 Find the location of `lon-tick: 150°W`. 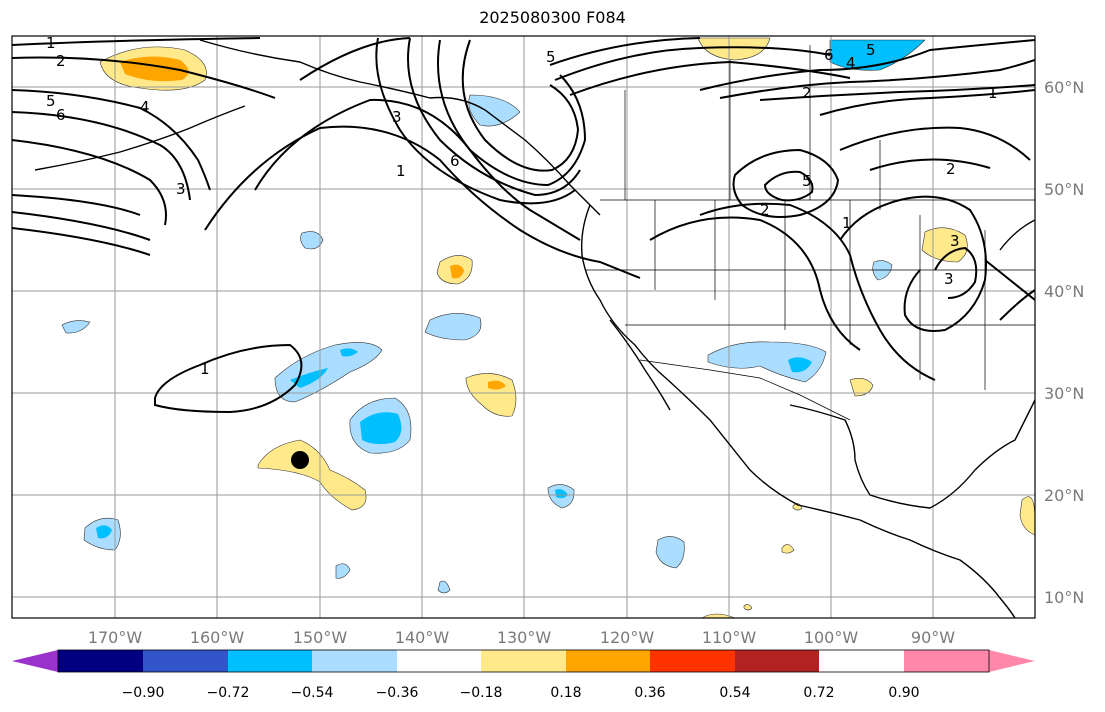

lon-tick: 150°W is located at coordinates (320, 637).